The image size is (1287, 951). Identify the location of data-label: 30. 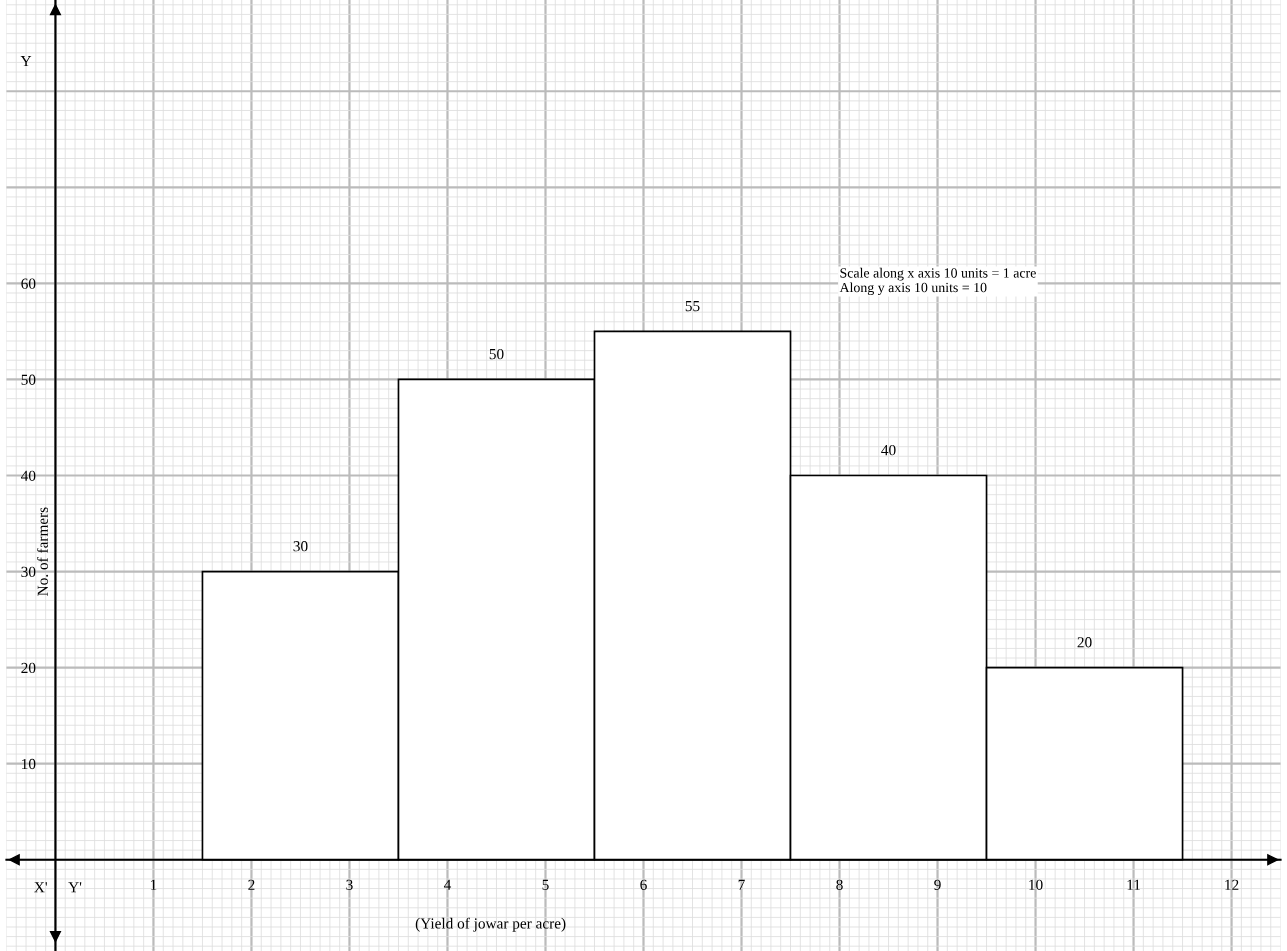
(300, 546).